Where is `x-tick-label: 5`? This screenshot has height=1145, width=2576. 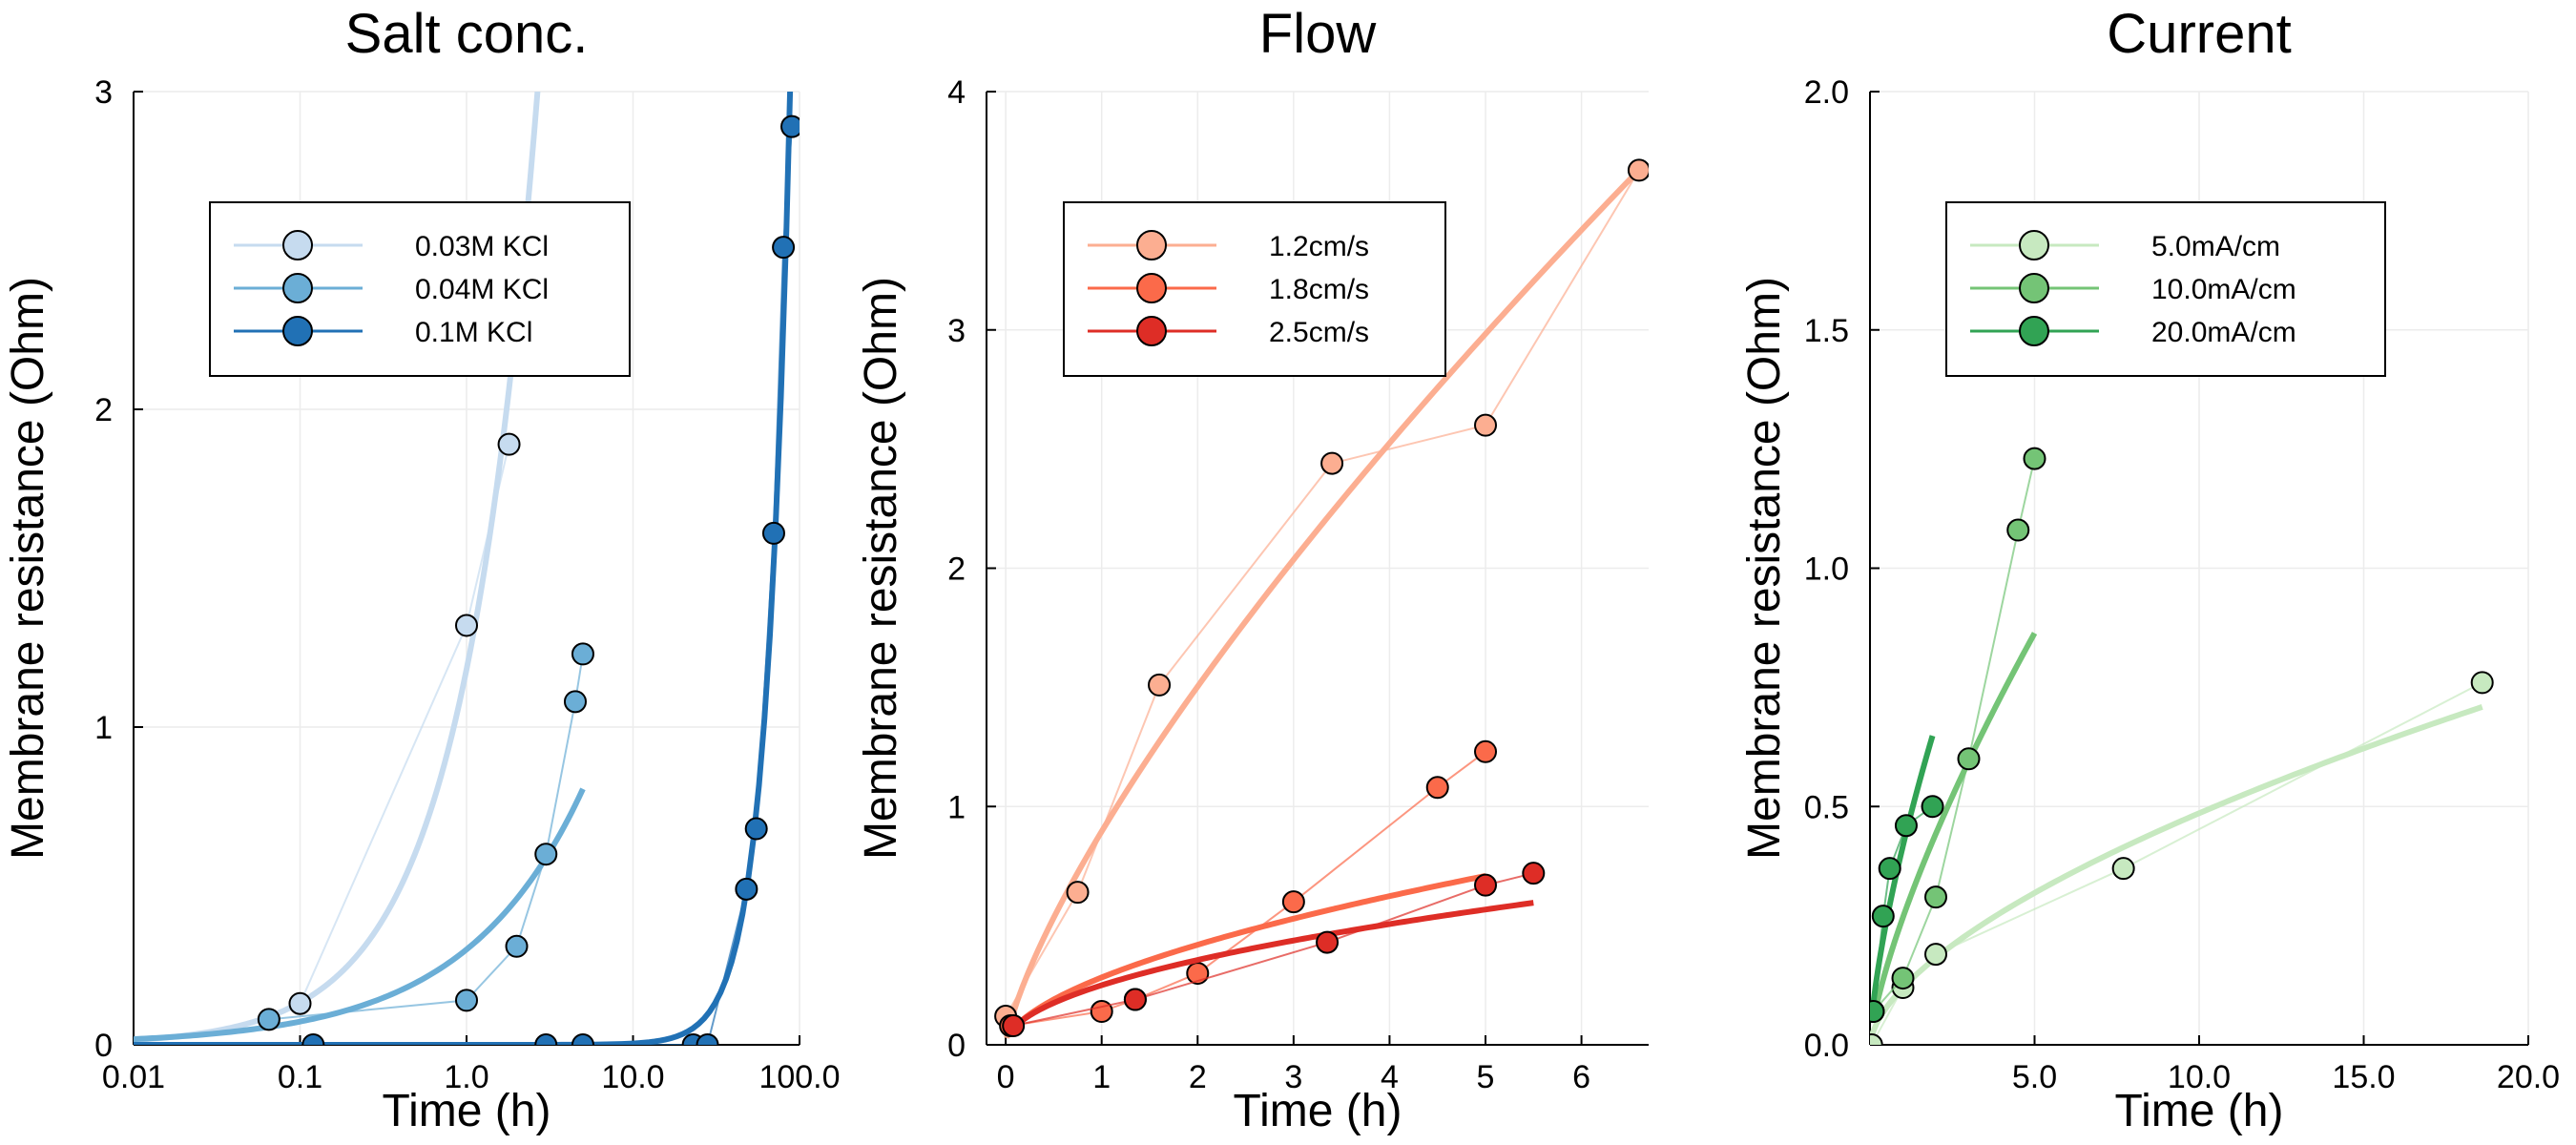
x-tick-label: 5 is located at coordinates (1486, 1077).